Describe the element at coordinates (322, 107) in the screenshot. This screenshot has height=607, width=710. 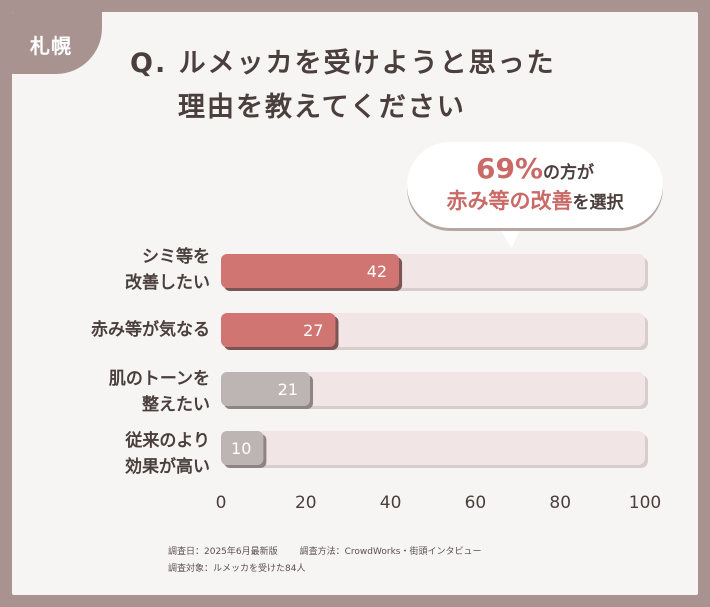
I see `title-line-2: 理由を教えてください` at that location.